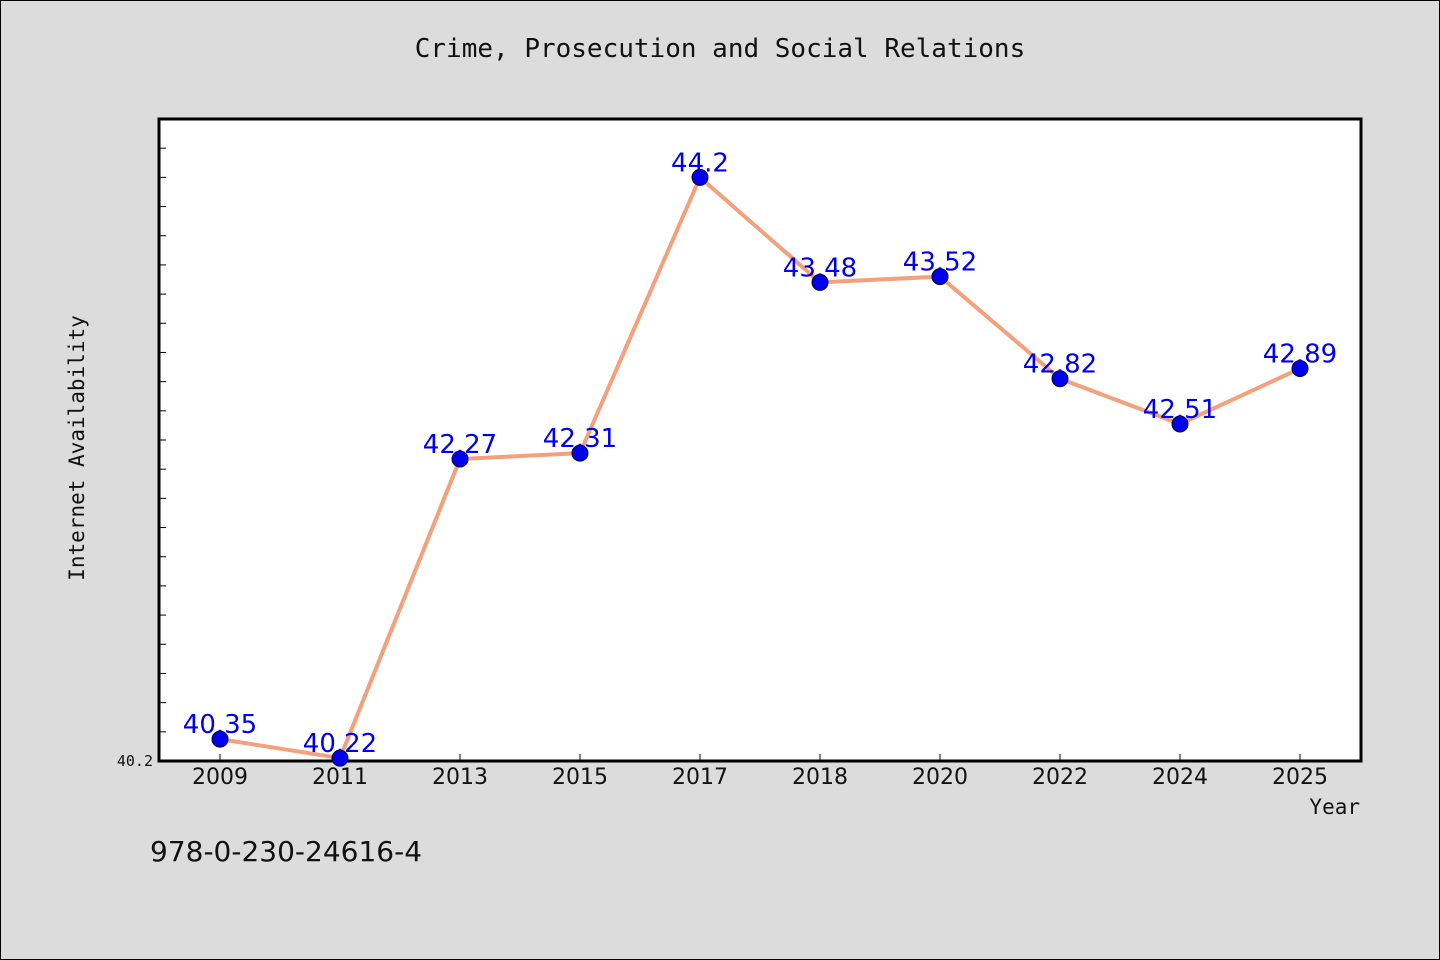 The height and width of the screenshot is (960, 1440). Describe the element at coordinates (340, 744) in the screenshot. I see `data-label: 40.22` at that location.